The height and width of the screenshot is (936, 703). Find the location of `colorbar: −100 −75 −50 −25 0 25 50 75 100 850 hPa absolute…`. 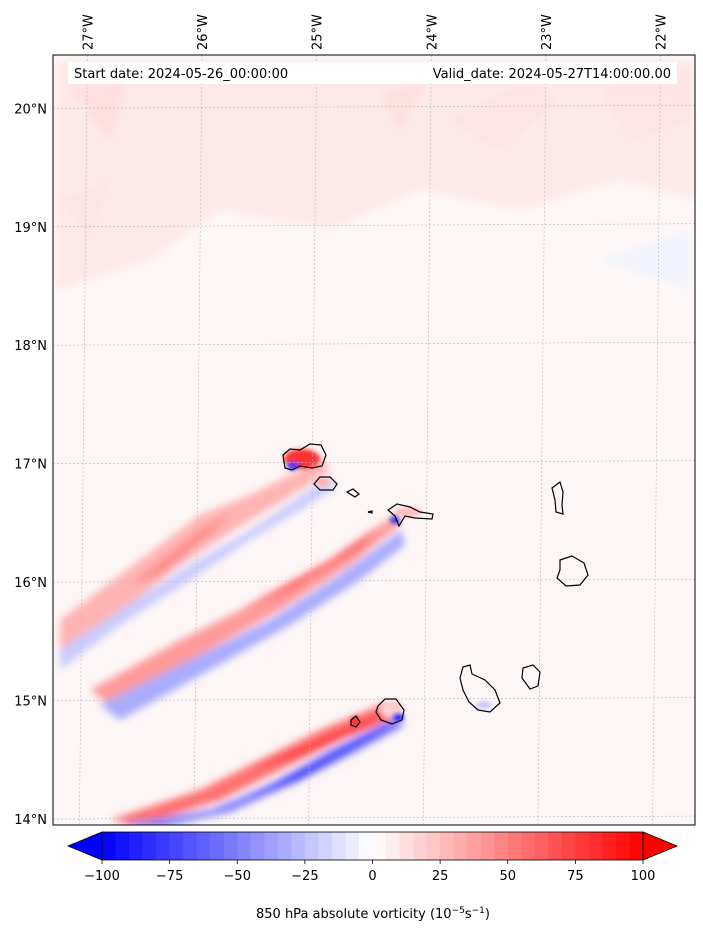

colorbar: −100 −75 −50 −25 0 25 50 75 100 850 hPa absolute… is located at coordinates (372, 876).